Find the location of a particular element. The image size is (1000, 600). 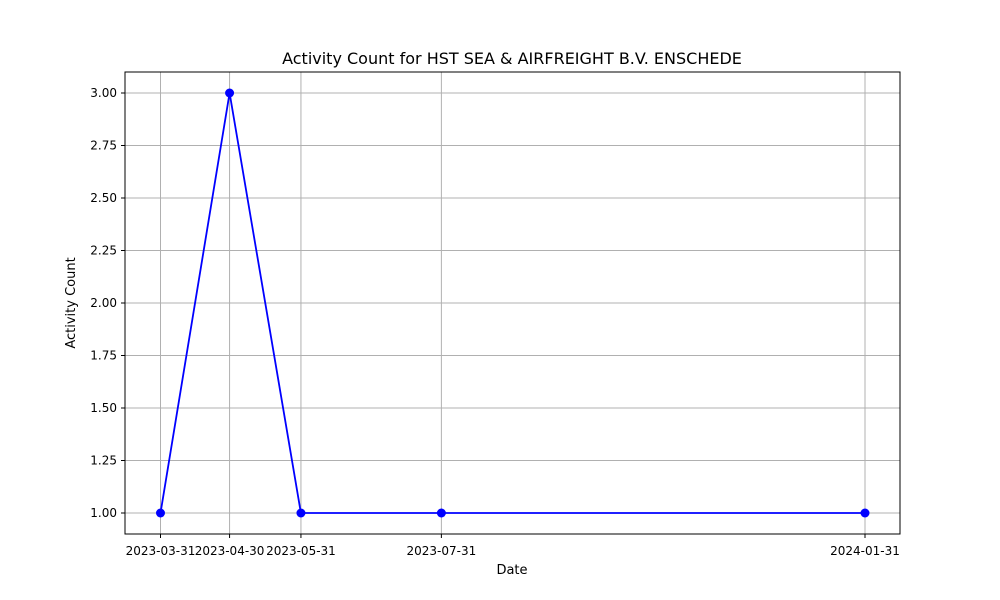

y-tick-label: 2.50 is located at coordinates (103, 198).